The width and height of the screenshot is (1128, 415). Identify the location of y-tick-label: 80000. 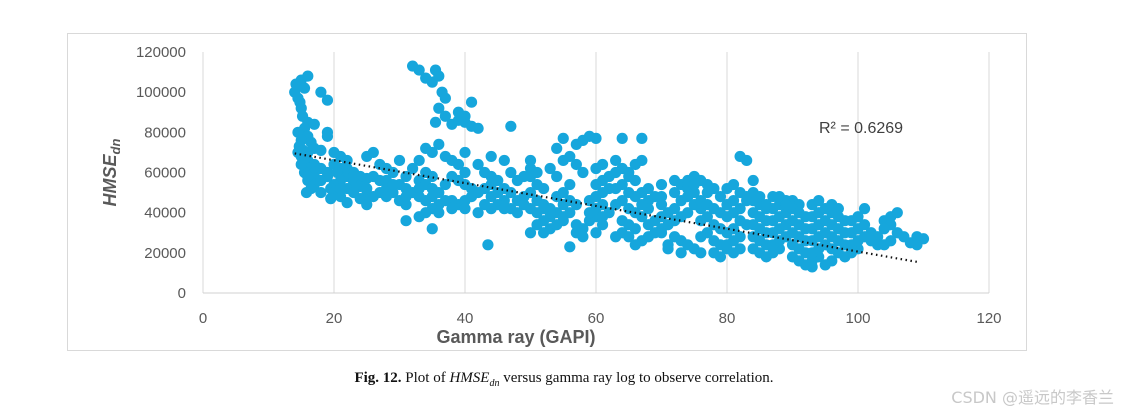
(165, 132).